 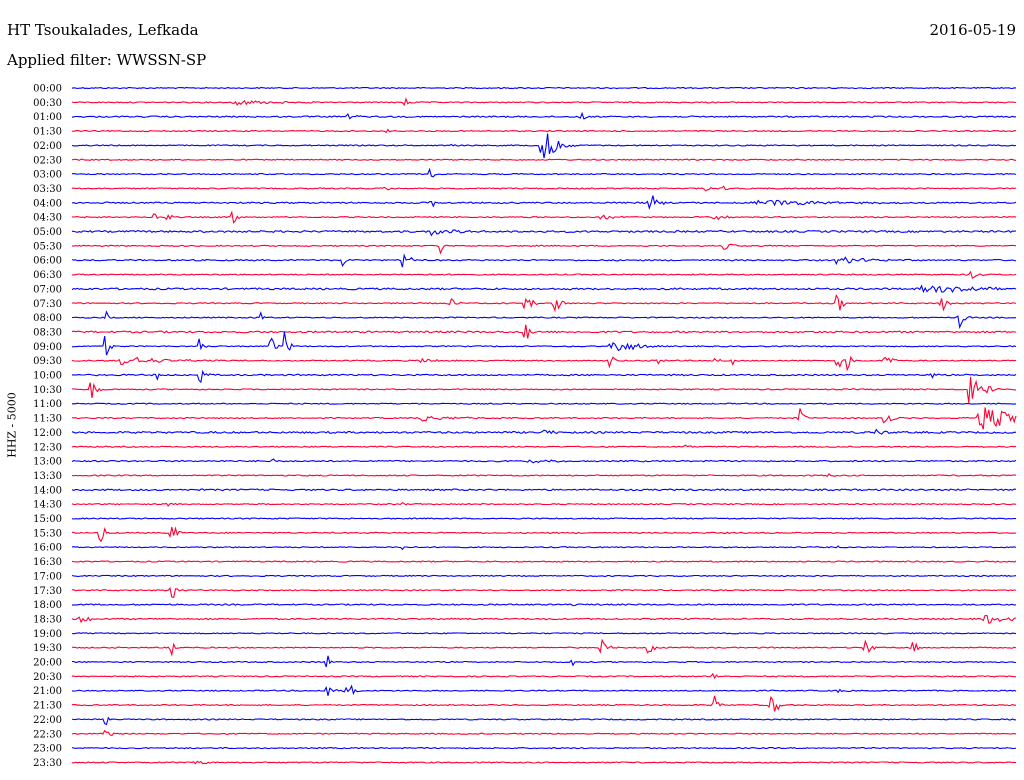 What do you see at coordinates (47, 218) in the screenshot?
I see `time-tick-label: 04:30` at bounding box center [47, 218].